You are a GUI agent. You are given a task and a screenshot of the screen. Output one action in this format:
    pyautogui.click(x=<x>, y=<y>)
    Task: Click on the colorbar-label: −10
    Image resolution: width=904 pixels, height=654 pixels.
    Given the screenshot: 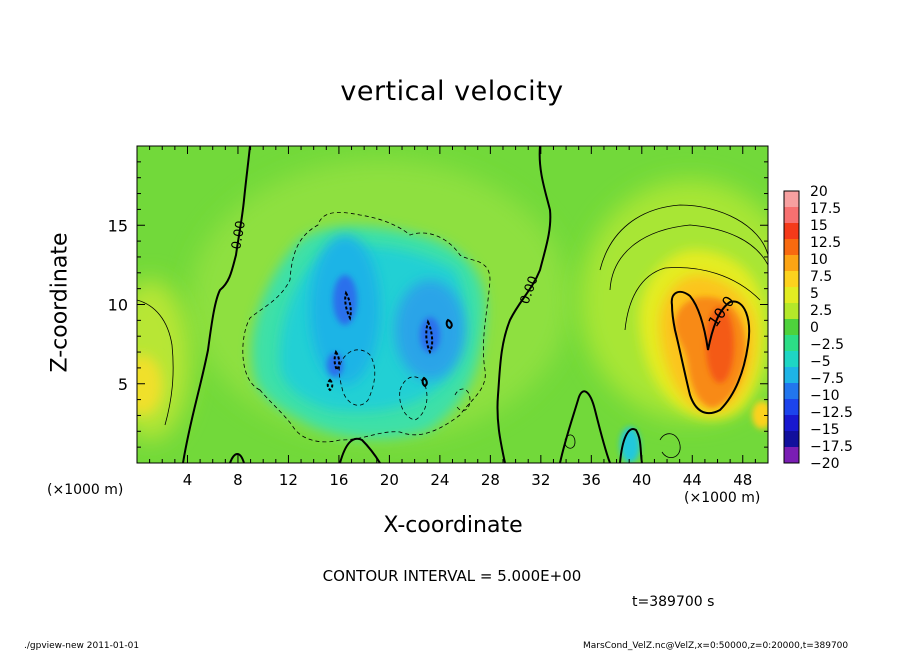 What is the action you would take?
    pyautogui.click(x=825, y=396)
    